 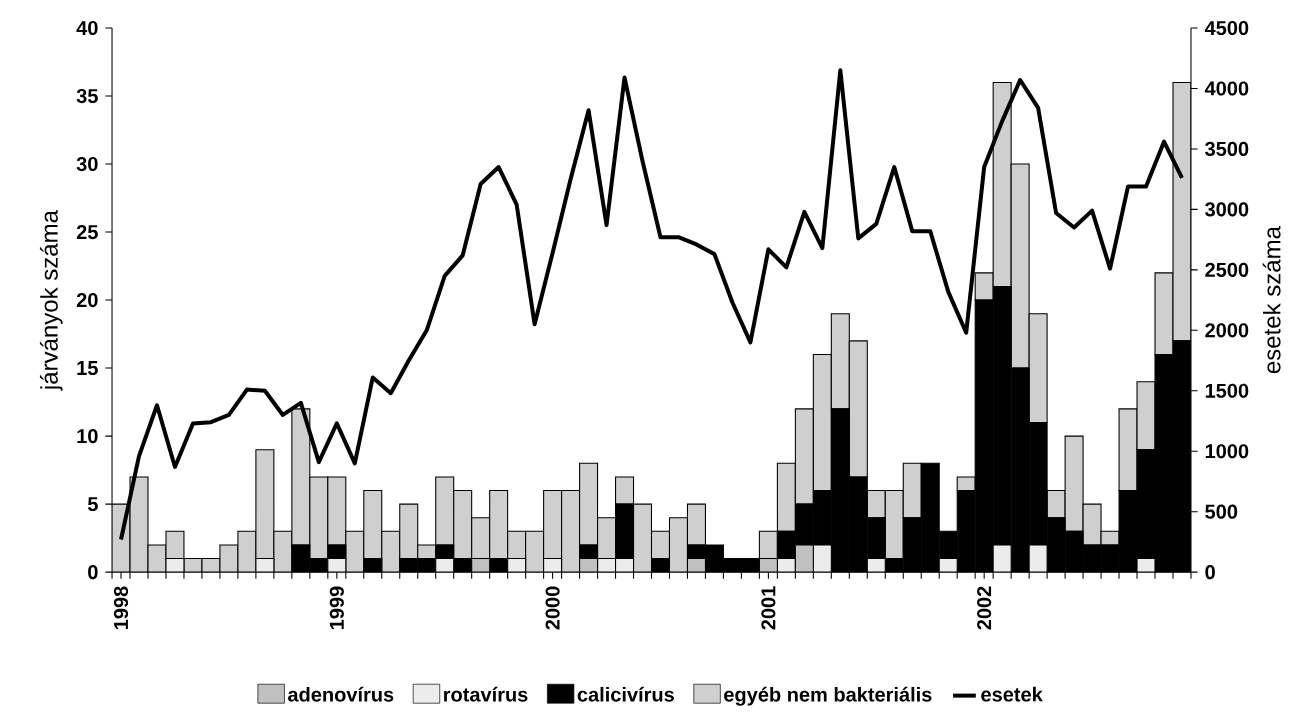 What do you see at coordinates (87, 28) in the screenshot?
I see `y-tick-label: 40` at bounding box center [87, 28].